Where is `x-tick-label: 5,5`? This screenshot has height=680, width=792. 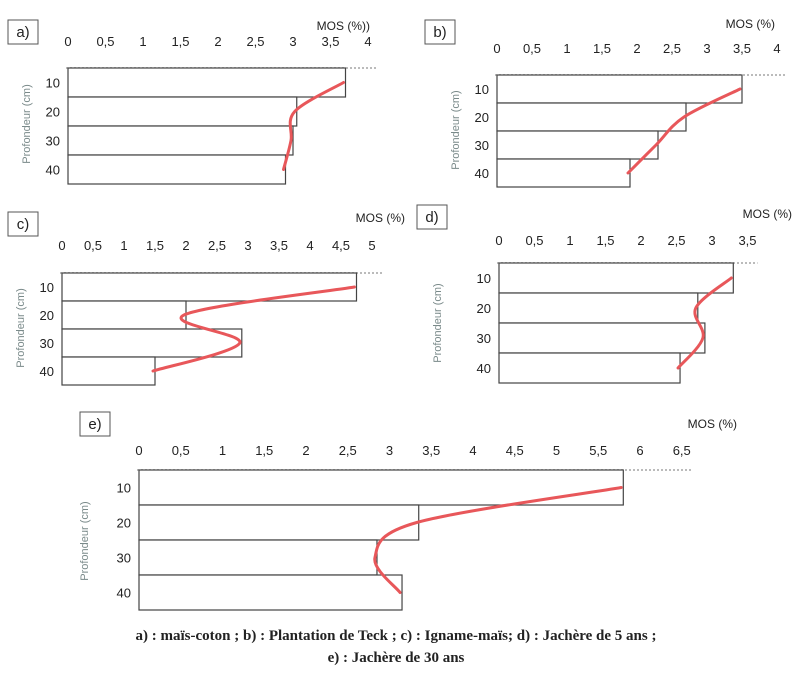
x-tick-label: 5,5 is located at coordinates (598, 450).